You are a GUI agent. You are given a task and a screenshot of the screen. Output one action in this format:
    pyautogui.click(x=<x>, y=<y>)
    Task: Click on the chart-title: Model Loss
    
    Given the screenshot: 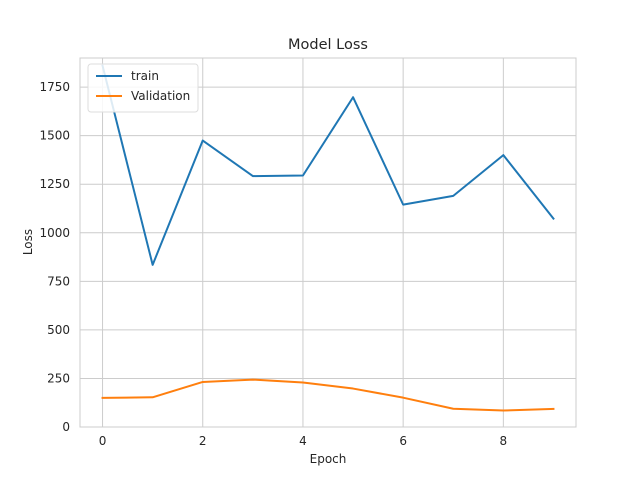 What is the action you would take?
    pyautogui.click(x=328, y=45)
    